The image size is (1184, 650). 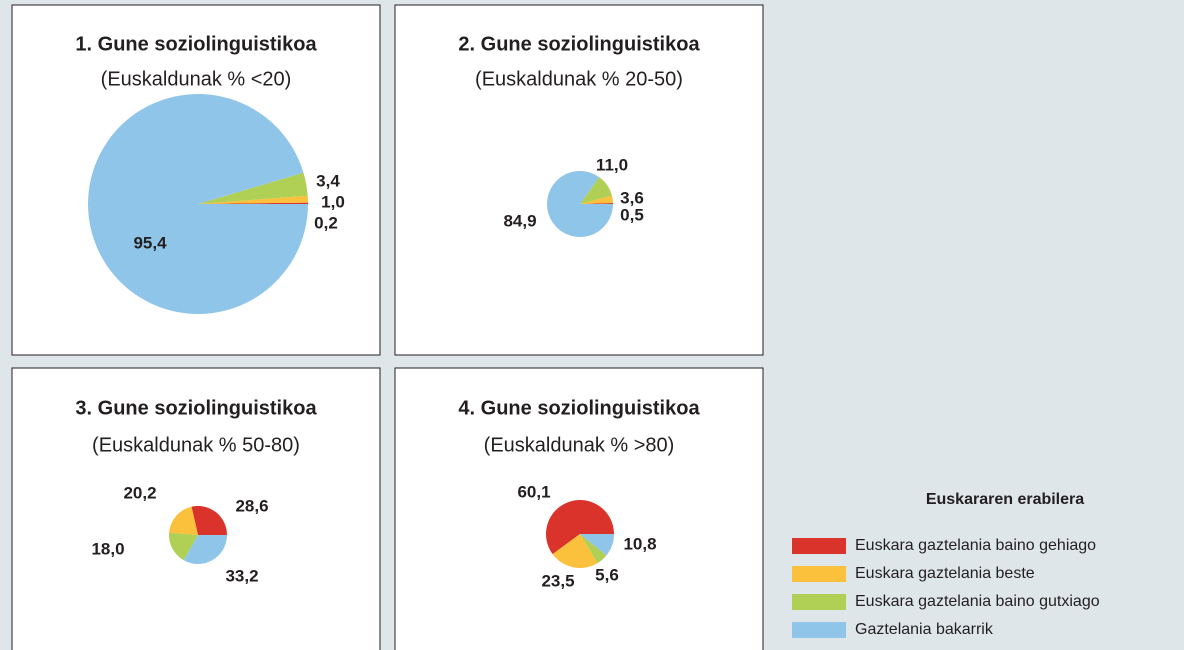 I want to click on chart-subtitle: (Euskaldunak % 20-50), so click(x=579, y=79).